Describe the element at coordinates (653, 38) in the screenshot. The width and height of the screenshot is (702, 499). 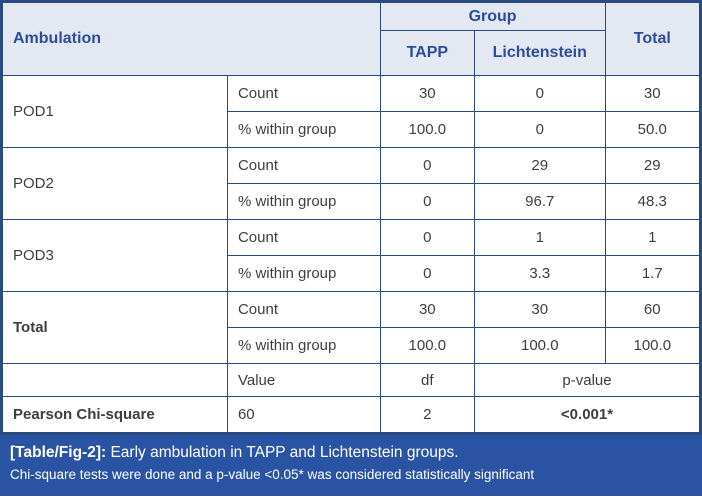
I see `header-total: Total` at that location.